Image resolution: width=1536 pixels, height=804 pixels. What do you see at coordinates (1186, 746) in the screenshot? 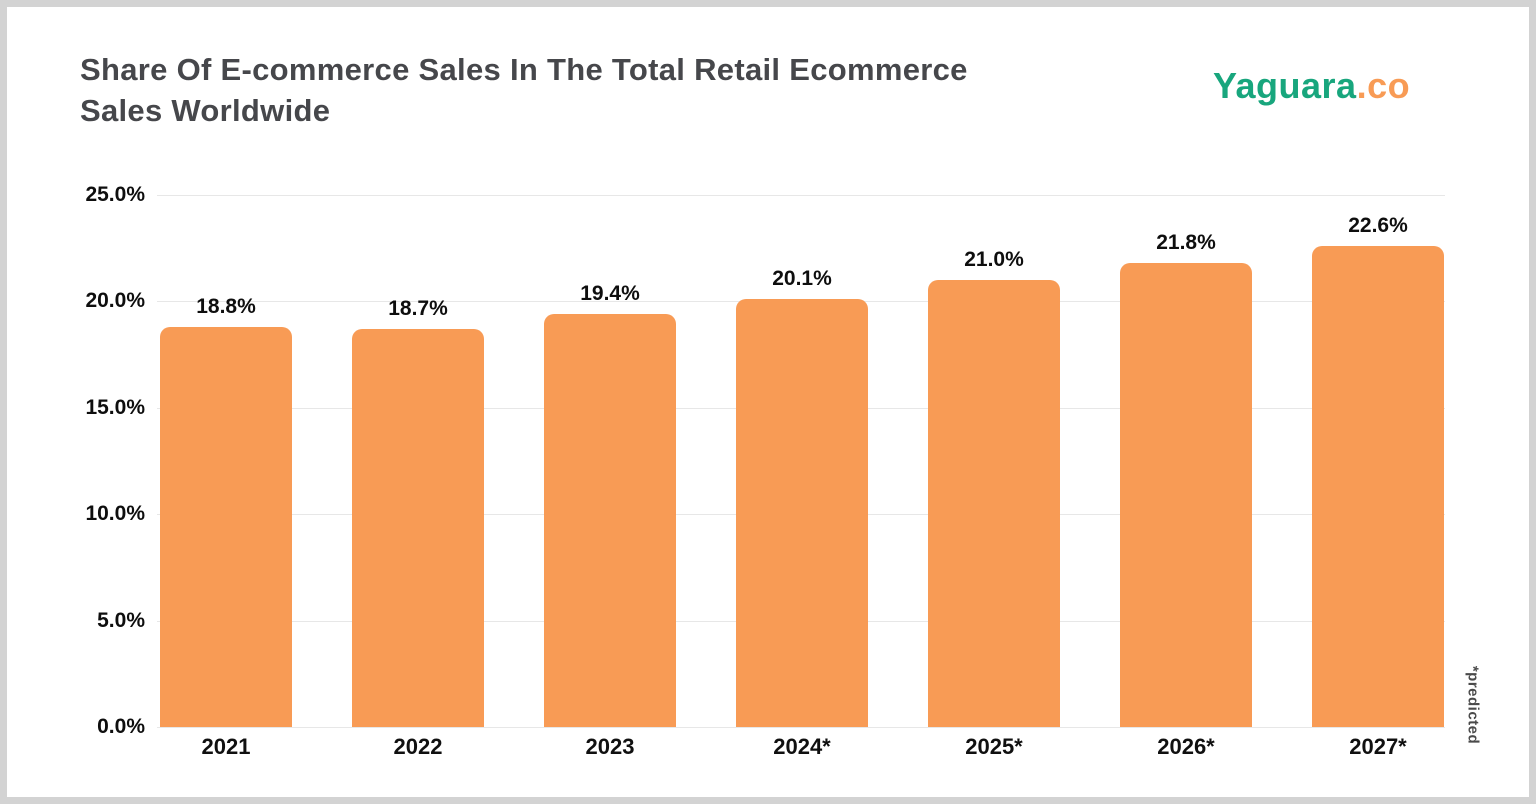
I see `x-axis-label: 2026*` at bounding box center [1186, 746].